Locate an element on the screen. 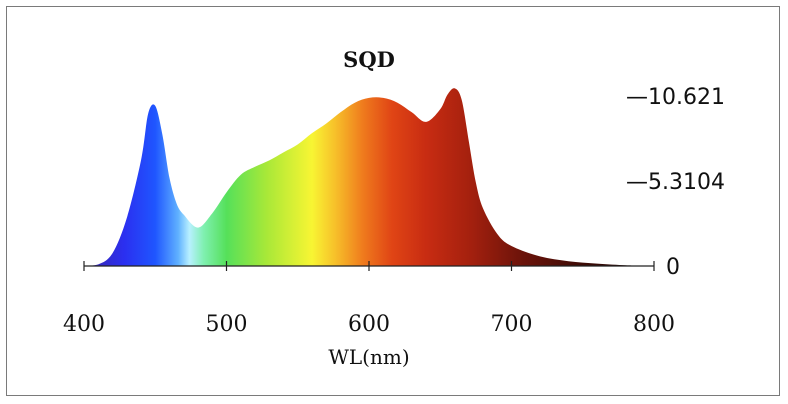 The height and width of the screenshot is (404, 788). x-tick-label: 800 is located at coordinates (654, 324).